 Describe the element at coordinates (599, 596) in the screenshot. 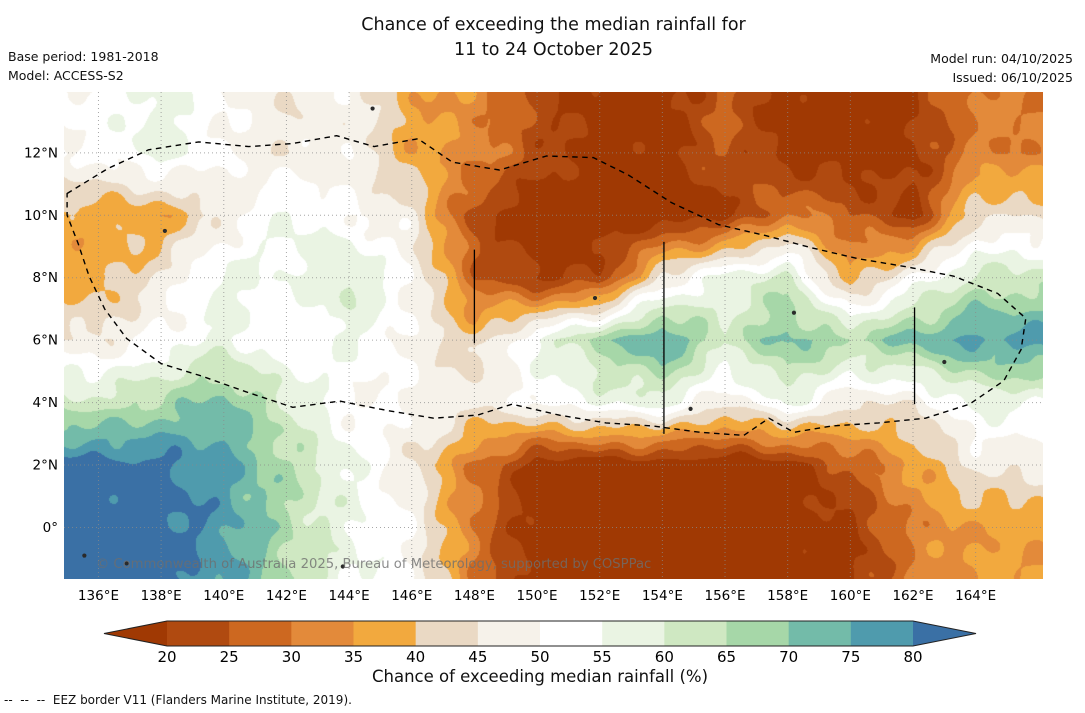

I see `lon-label: 152°E` at that location.